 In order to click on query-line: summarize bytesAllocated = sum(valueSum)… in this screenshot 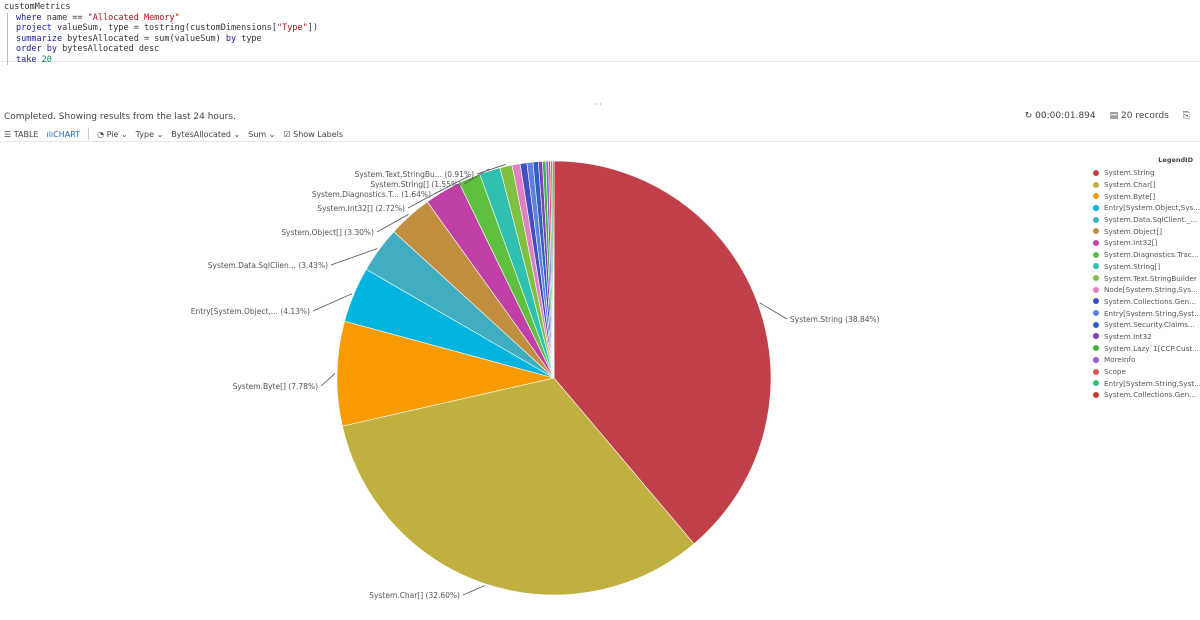, I will do `click(603, 38)`.